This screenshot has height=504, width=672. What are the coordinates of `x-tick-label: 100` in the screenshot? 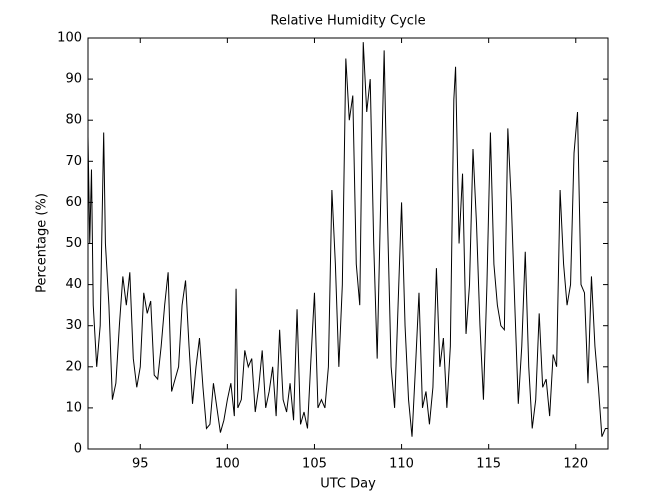 It's located at (227, 464).